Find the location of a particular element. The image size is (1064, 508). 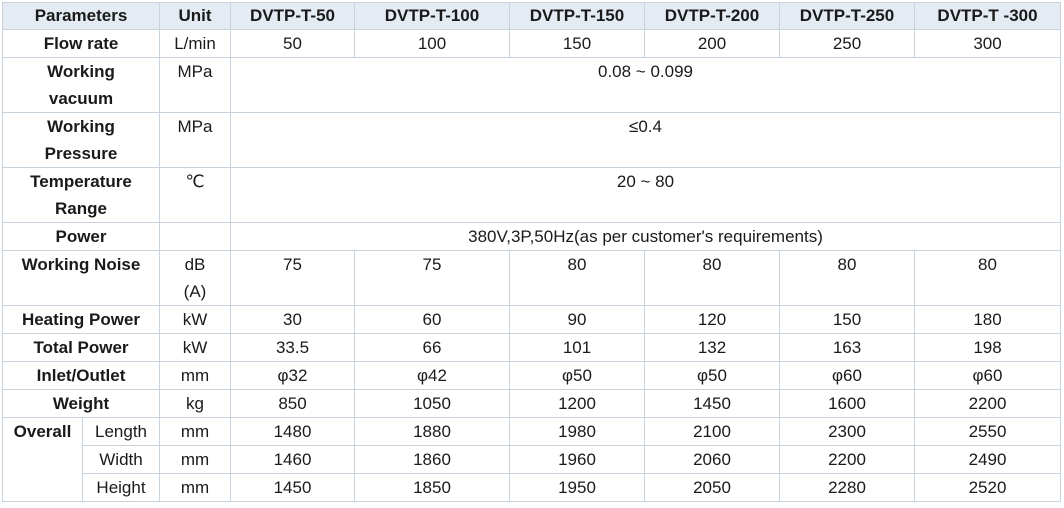

header-parameters: Parameters is located at coordinates (81, 16).